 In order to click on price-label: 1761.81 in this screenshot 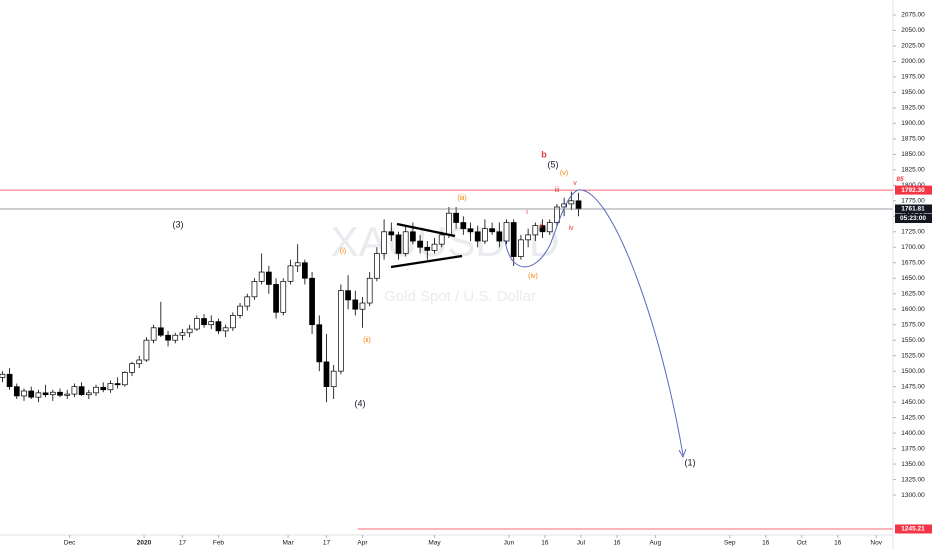, I will do `click(913, 209)`.